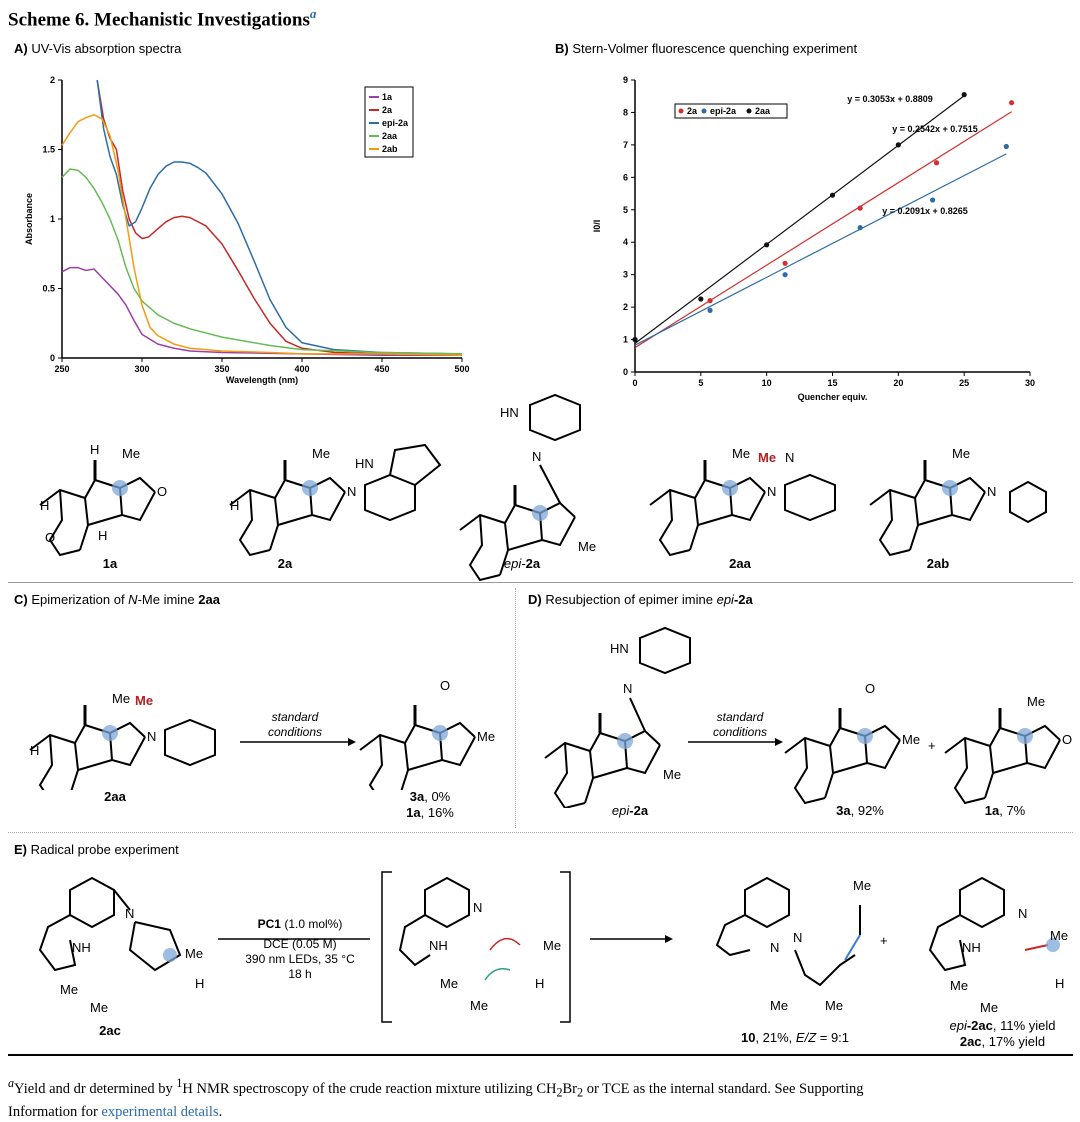  What do you see at coordinates (262, 261) in the screenshot?
I see `series-line-2aa` at bounding box center [262, 261].